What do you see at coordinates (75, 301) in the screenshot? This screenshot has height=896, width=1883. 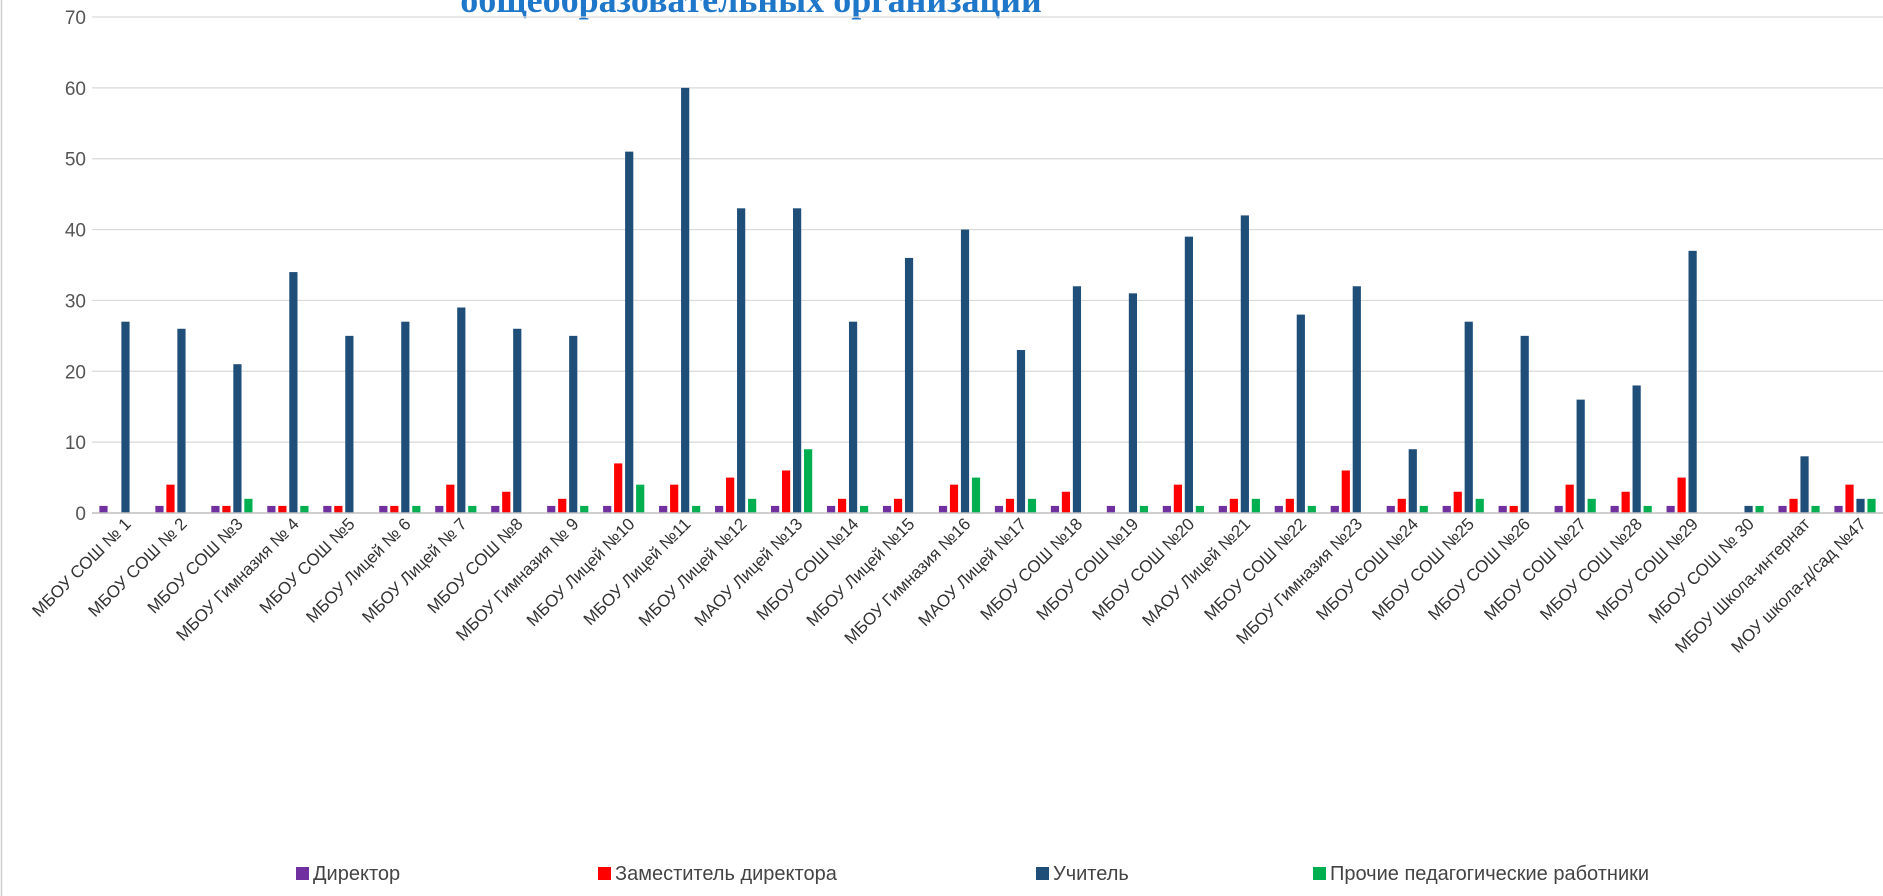 I see `y-tick-label: 30` at bounding box center [75, 301].